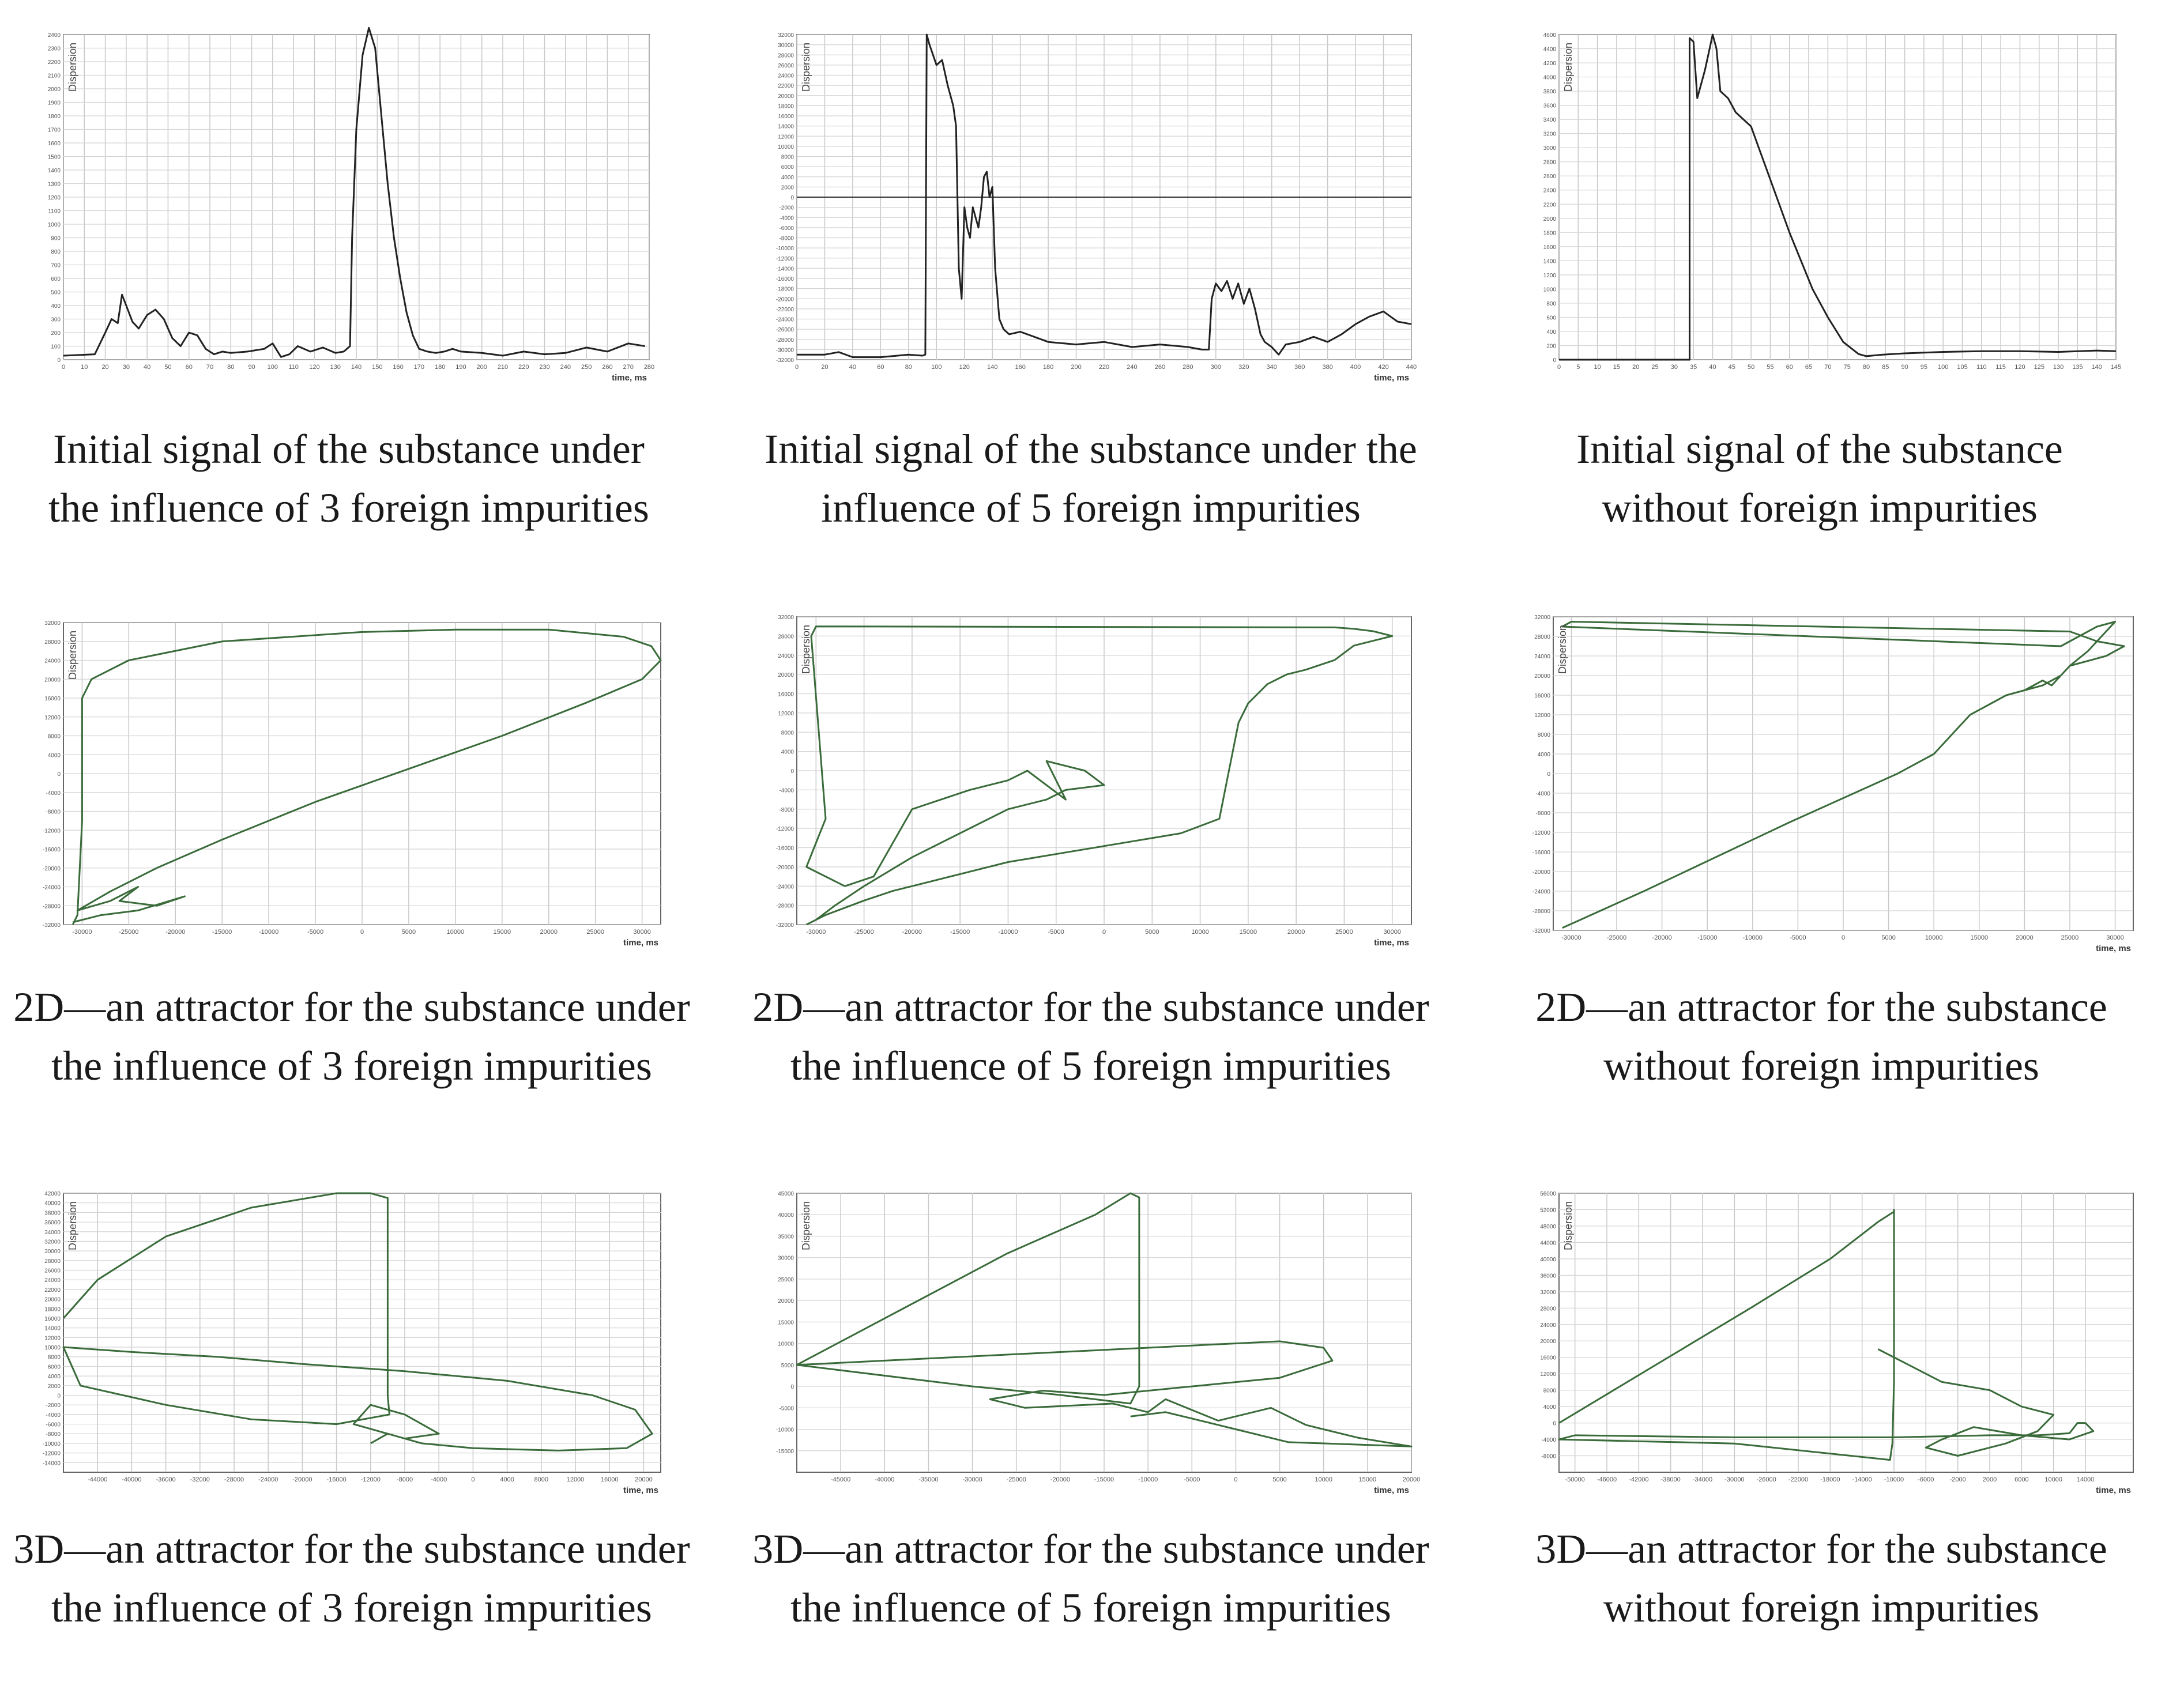 The width and height of the screenshot is (2184, 1693). What do you see at coordinates (786, 147) in the screenshot?
I see `y-tick-label: 10000` at bounding box center [786, 147].